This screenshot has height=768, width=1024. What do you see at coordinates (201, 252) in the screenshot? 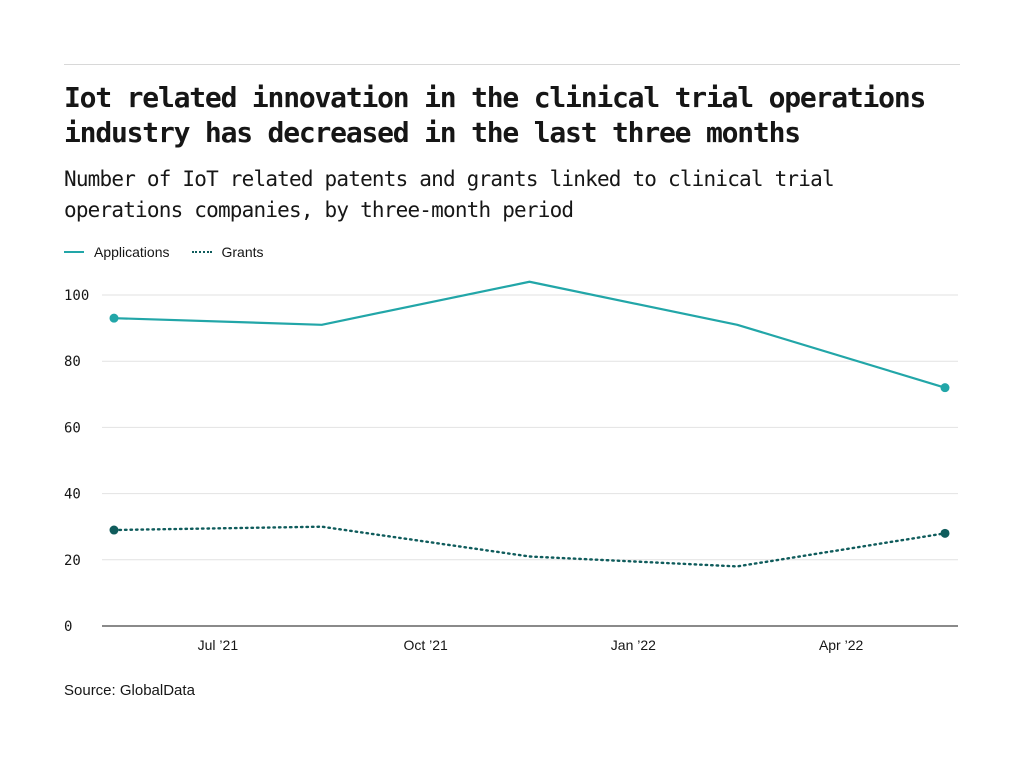
I see `legend-swatch-grants` at bounding box center [201, 252].